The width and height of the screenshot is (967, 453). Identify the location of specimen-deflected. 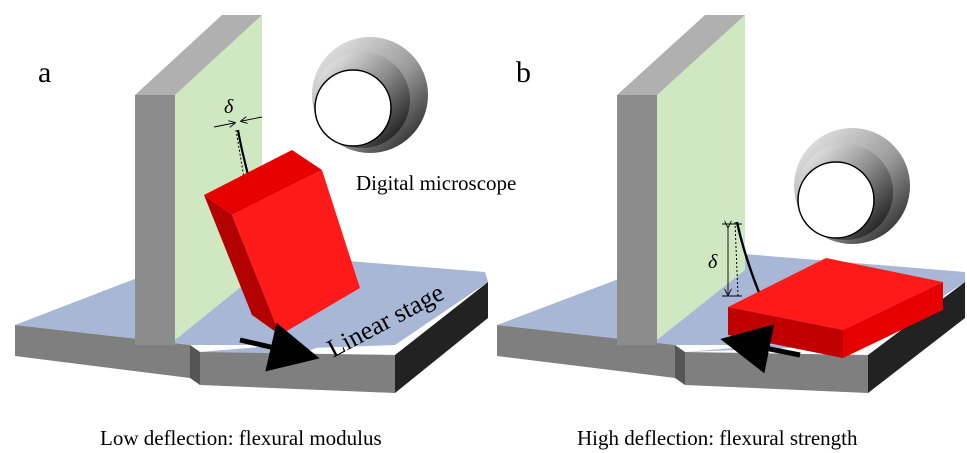
(243, 152).